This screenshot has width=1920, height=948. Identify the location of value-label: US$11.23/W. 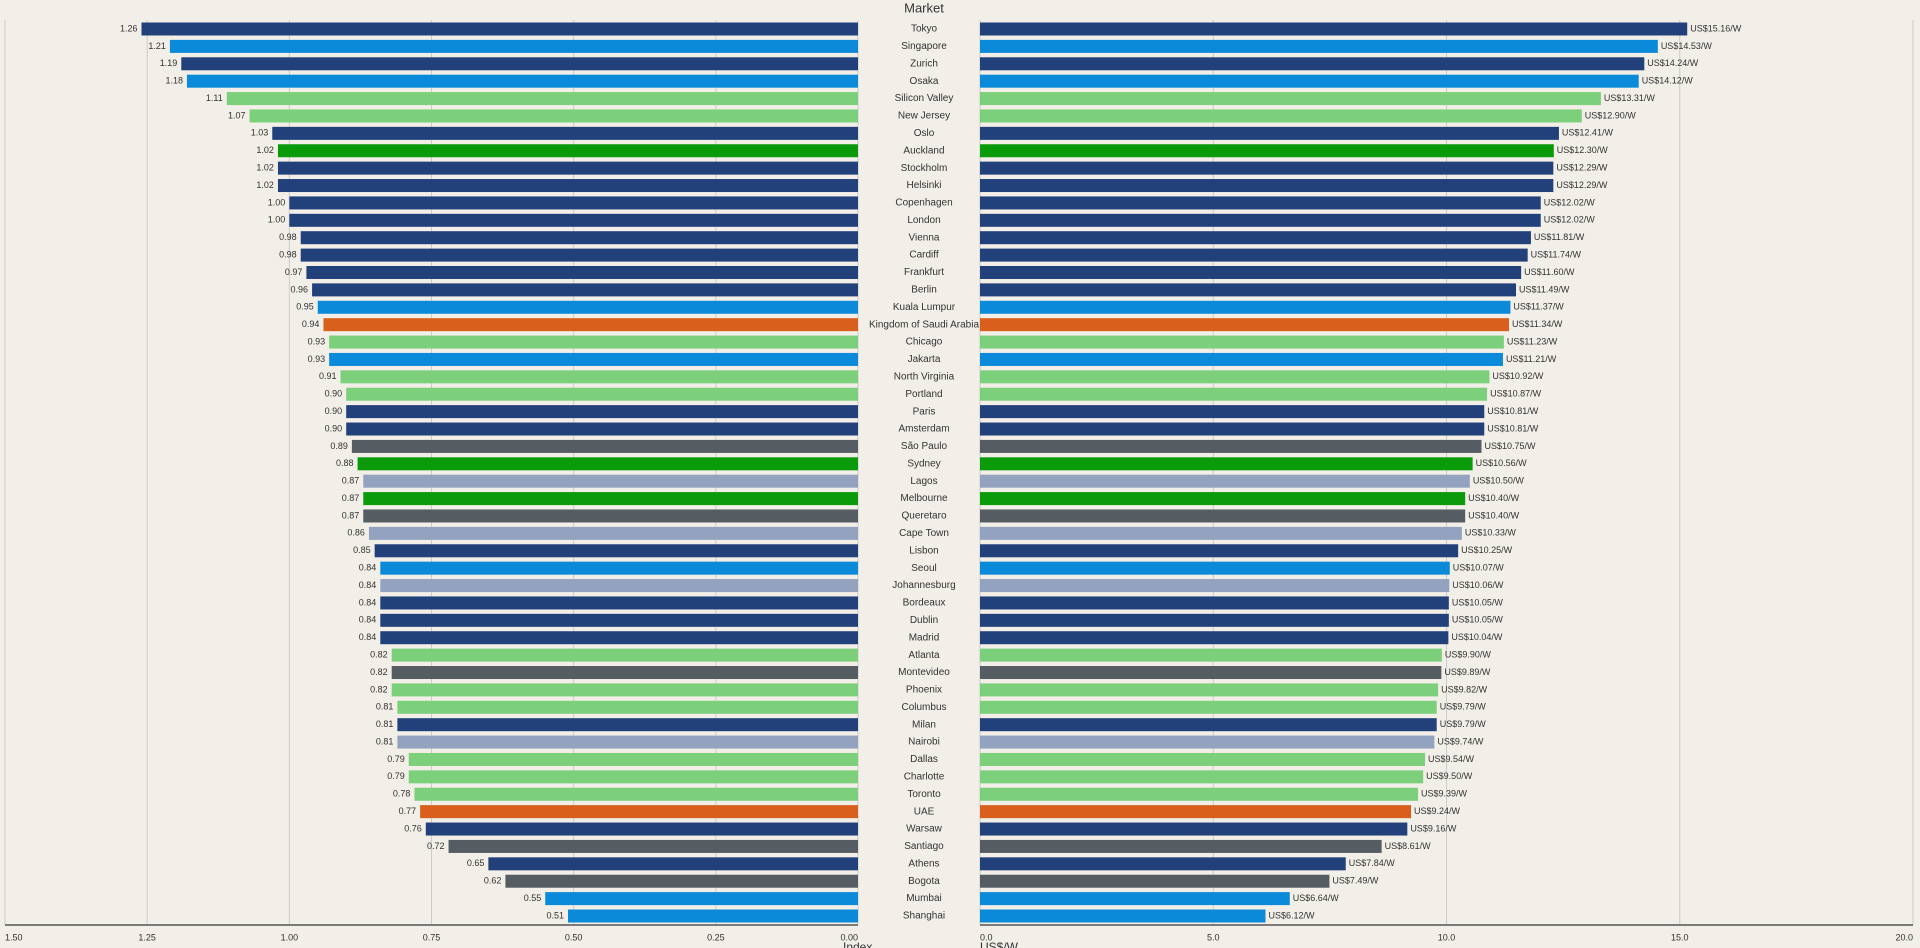
(1532, 341).